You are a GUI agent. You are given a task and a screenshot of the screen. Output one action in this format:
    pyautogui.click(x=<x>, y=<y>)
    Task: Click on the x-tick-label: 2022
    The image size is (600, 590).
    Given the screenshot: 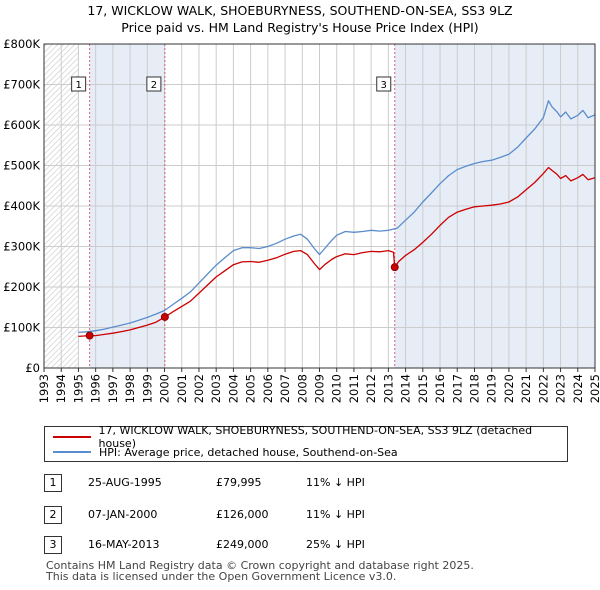 What is the action you would take?
    pyautogui.click(x=543, y=388)
    